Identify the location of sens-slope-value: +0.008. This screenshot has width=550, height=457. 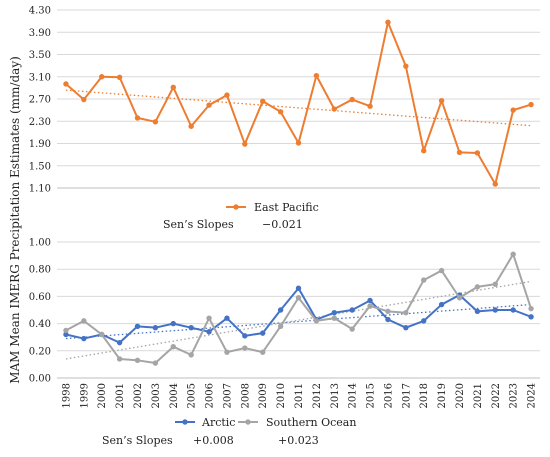
(213, 440).